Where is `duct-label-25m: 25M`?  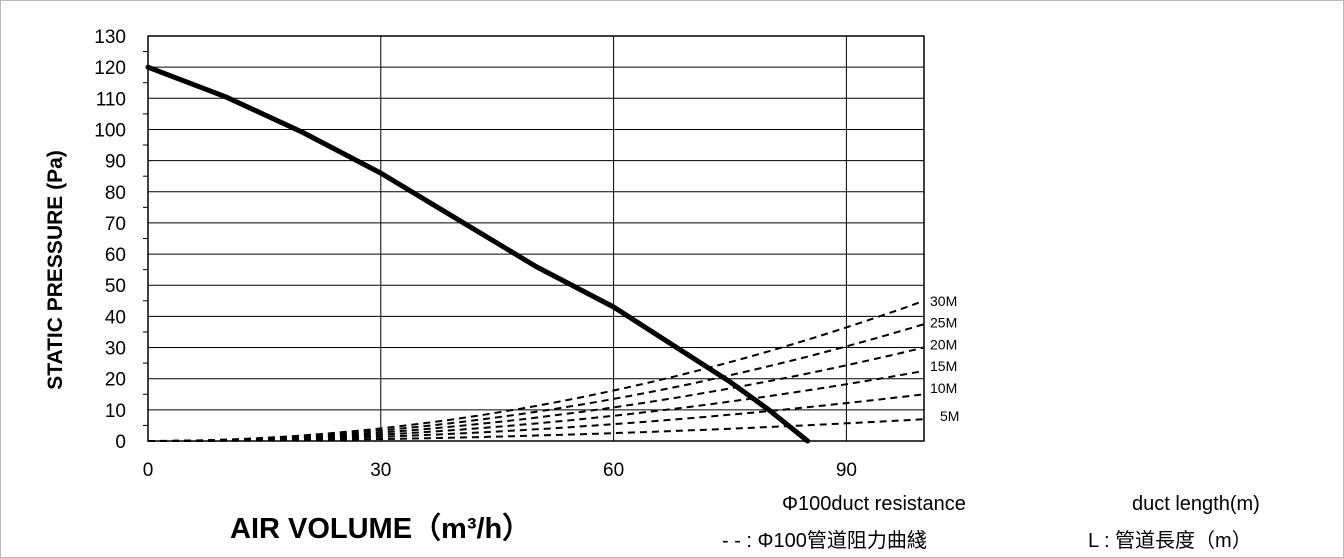 duct-label-25m: 25M is located at coordinates (943, 323).